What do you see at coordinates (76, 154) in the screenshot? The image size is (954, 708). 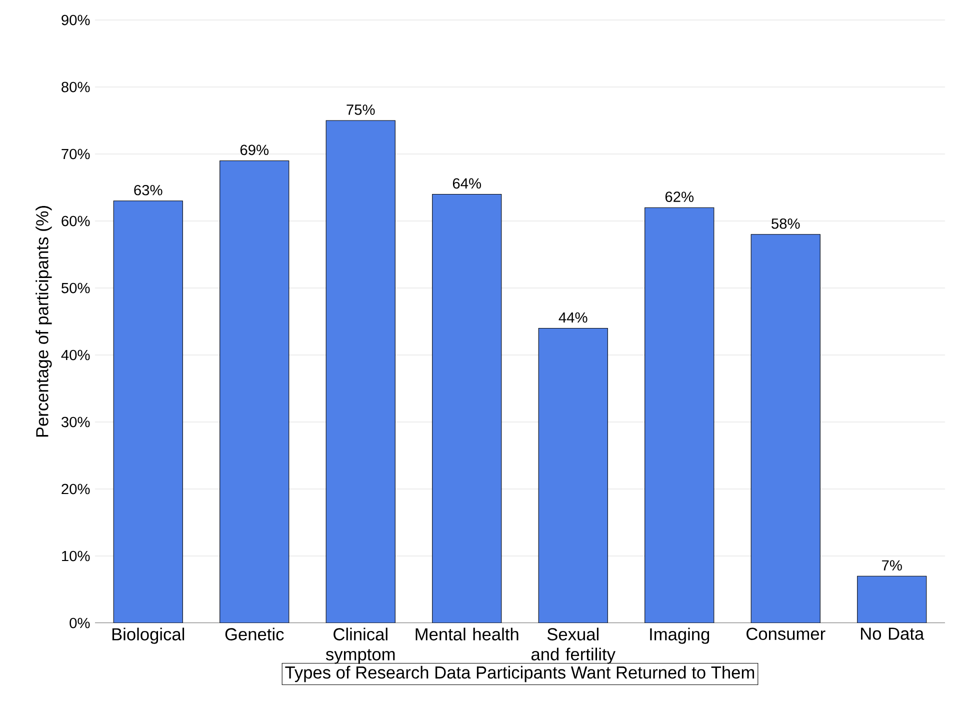 I see `y-tick-label: 70%` at bounding box center [76, 154].